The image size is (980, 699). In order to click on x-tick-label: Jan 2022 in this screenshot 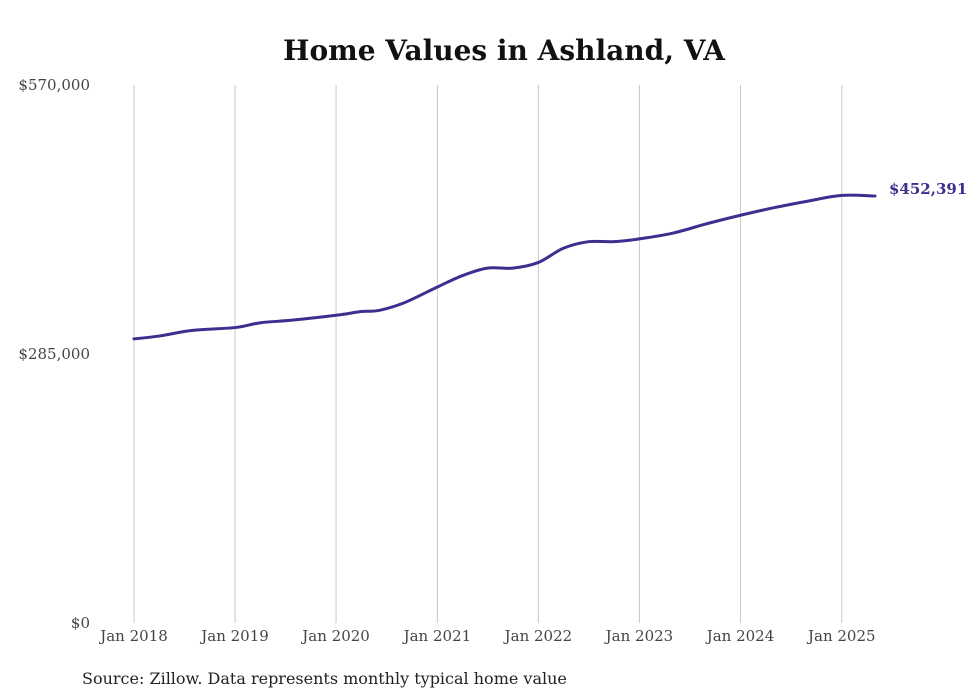, I will do `click(538, 636)`.